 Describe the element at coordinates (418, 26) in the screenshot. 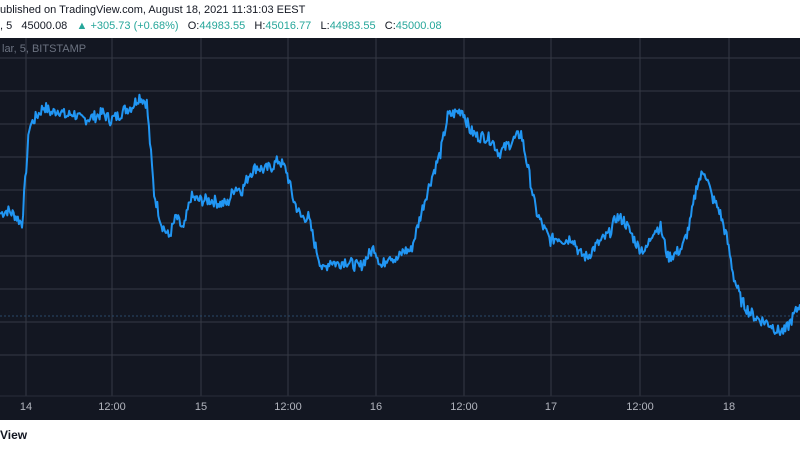

I see `close-value: 45000.08` at that location.